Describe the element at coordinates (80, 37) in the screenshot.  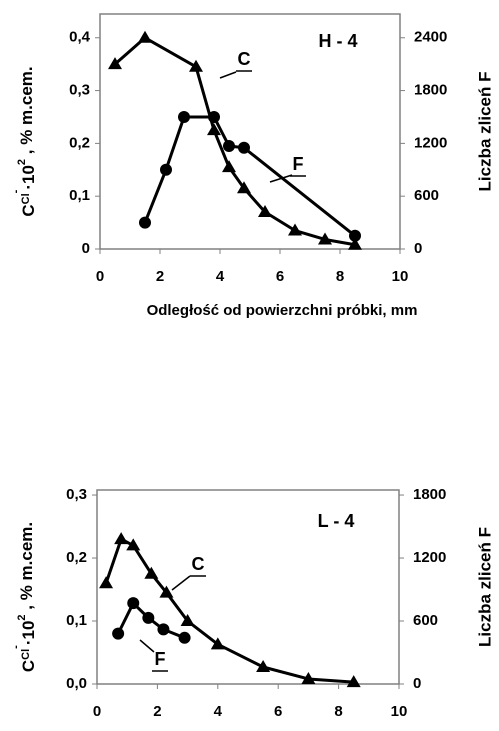
I see `y-tick-label: 0,4` at that location.